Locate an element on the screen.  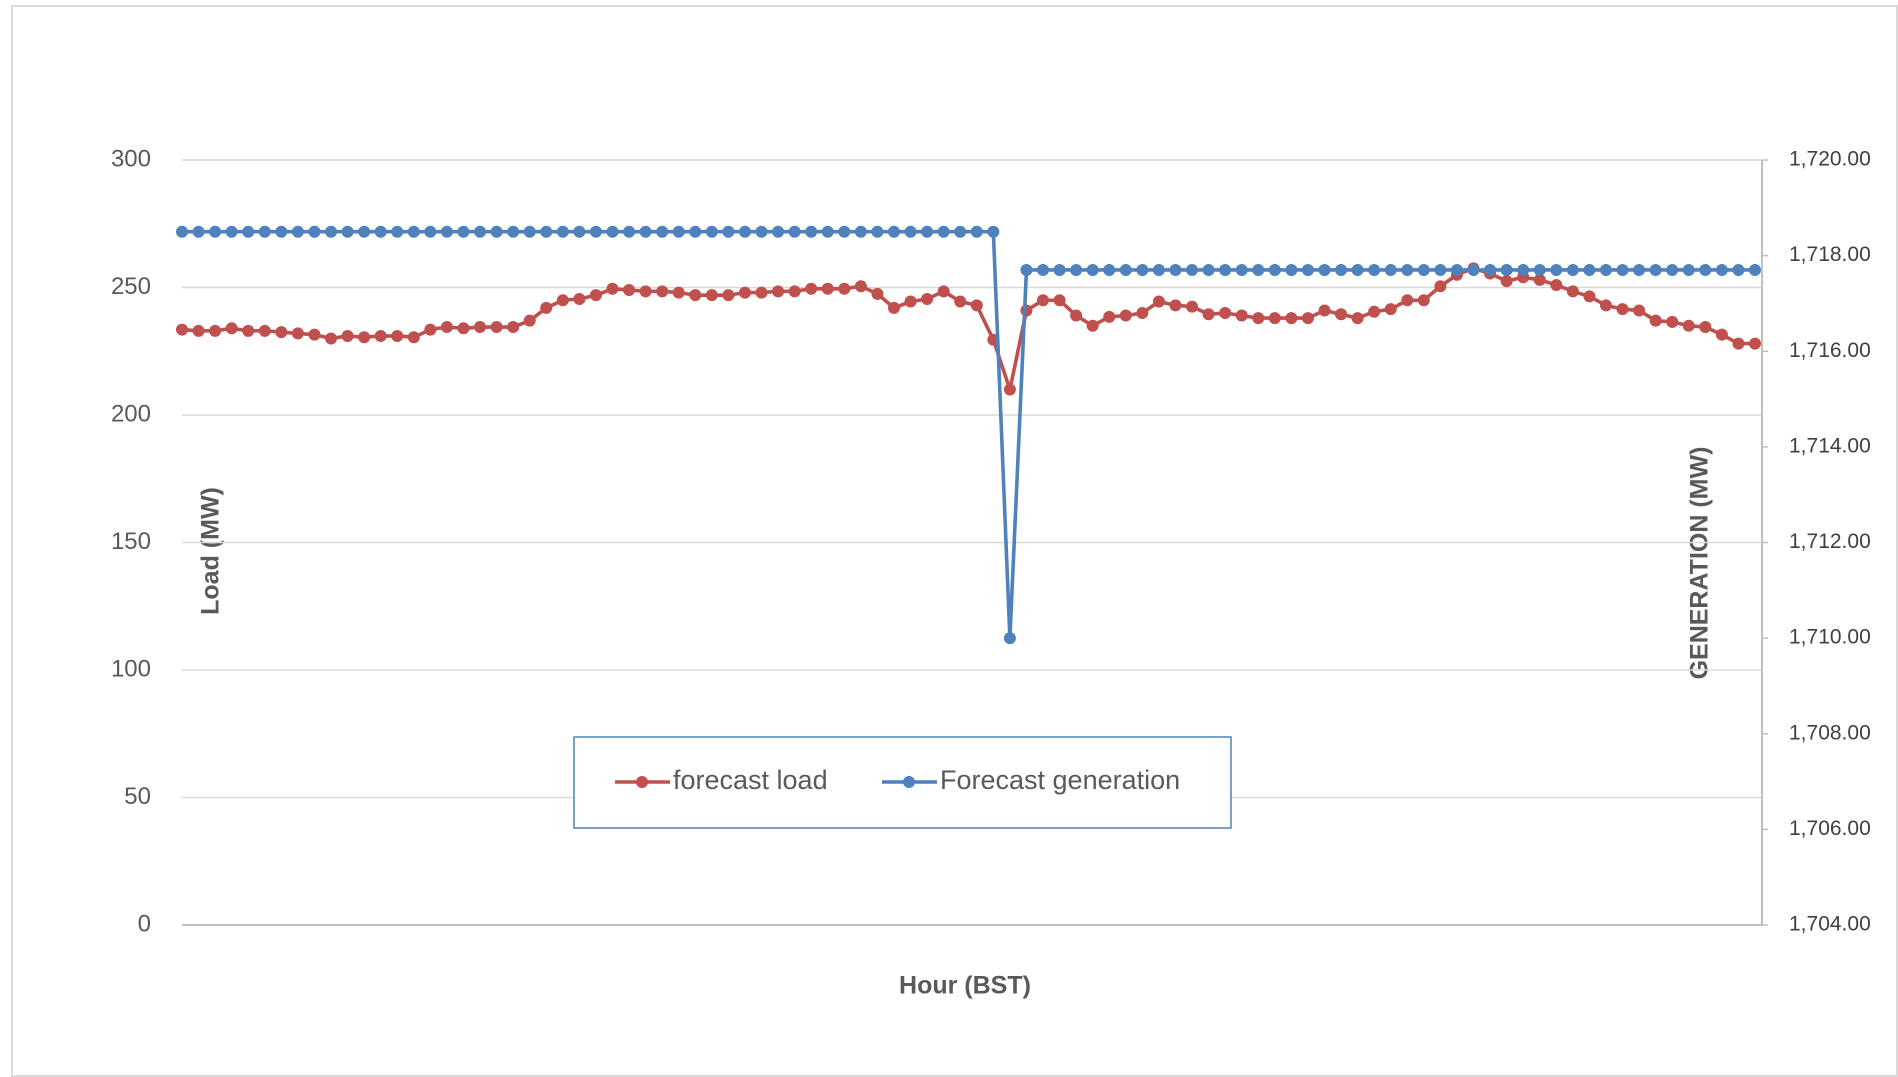
y2-tick-label: 1,710.00 is located at coordinates (1830, 637).